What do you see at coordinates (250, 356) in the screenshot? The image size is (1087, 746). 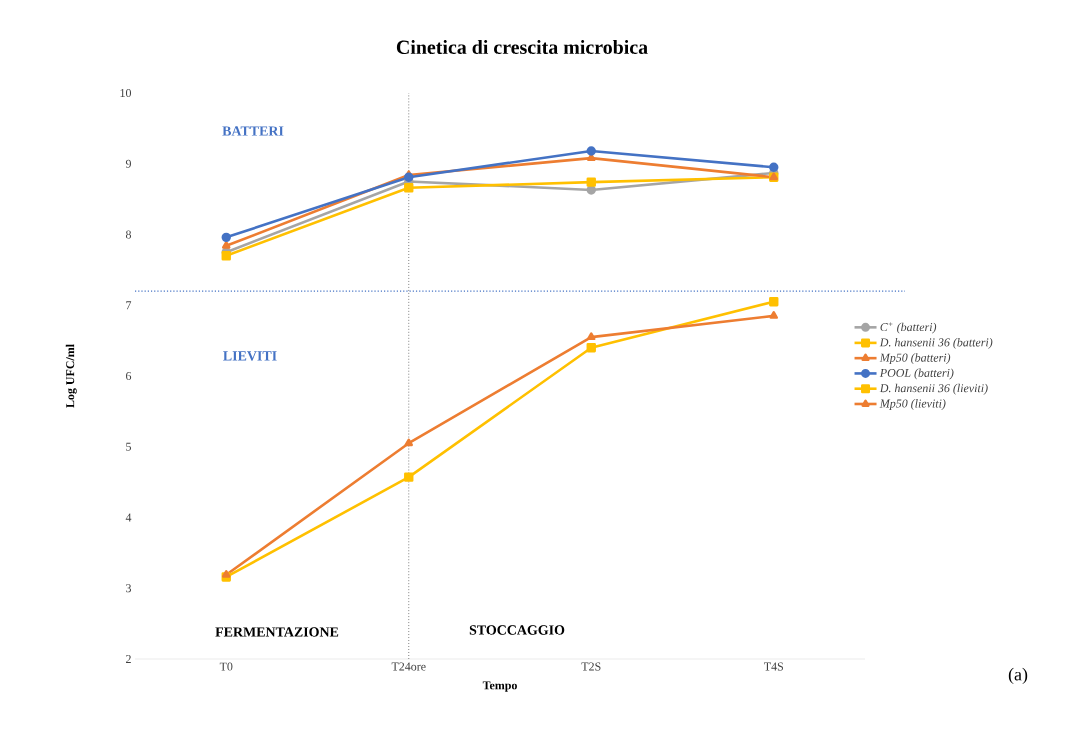 I see `annotation: LIEVITI` at bounding box center [250, 356].